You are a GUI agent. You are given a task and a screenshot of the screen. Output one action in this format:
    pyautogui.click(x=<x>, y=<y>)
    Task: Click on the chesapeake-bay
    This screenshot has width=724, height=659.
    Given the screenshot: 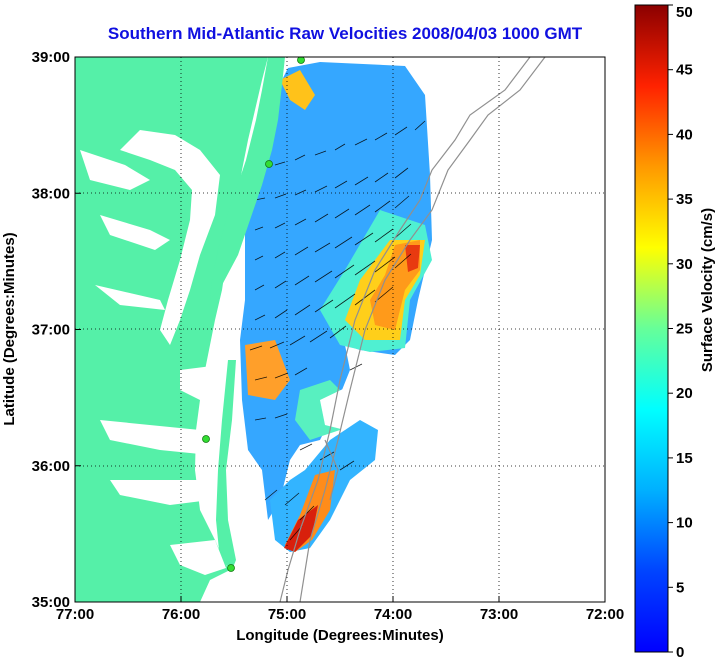 What is the action you would take?
    pyautogui.click(x=153, y=352)
    